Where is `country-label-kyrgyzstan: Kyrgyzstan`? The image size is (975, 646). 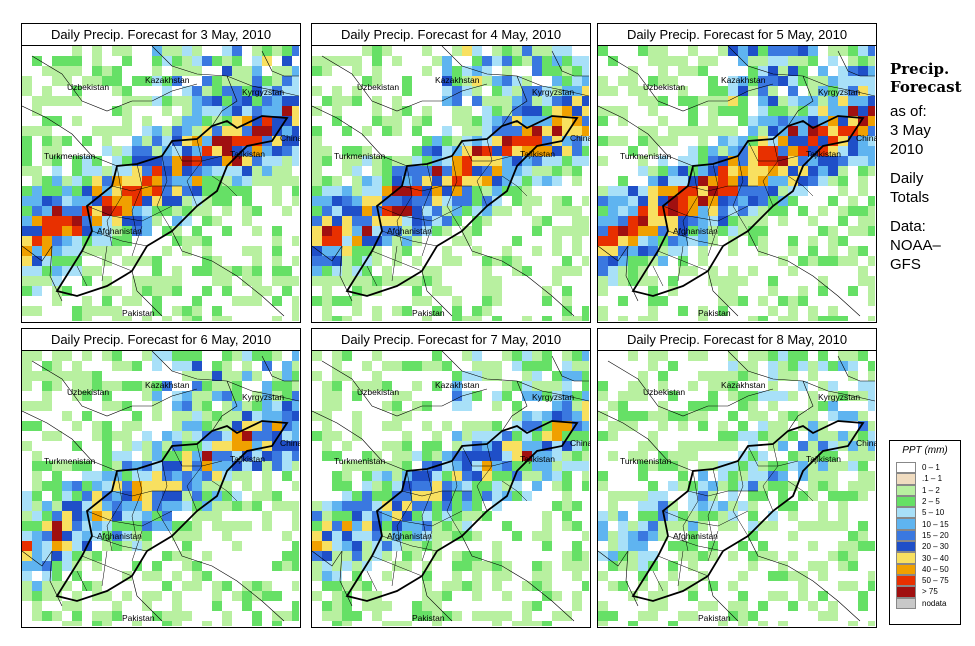 country-label-kyrgyzstan: Kyrgyzstan is located at coordinates (839, 397).